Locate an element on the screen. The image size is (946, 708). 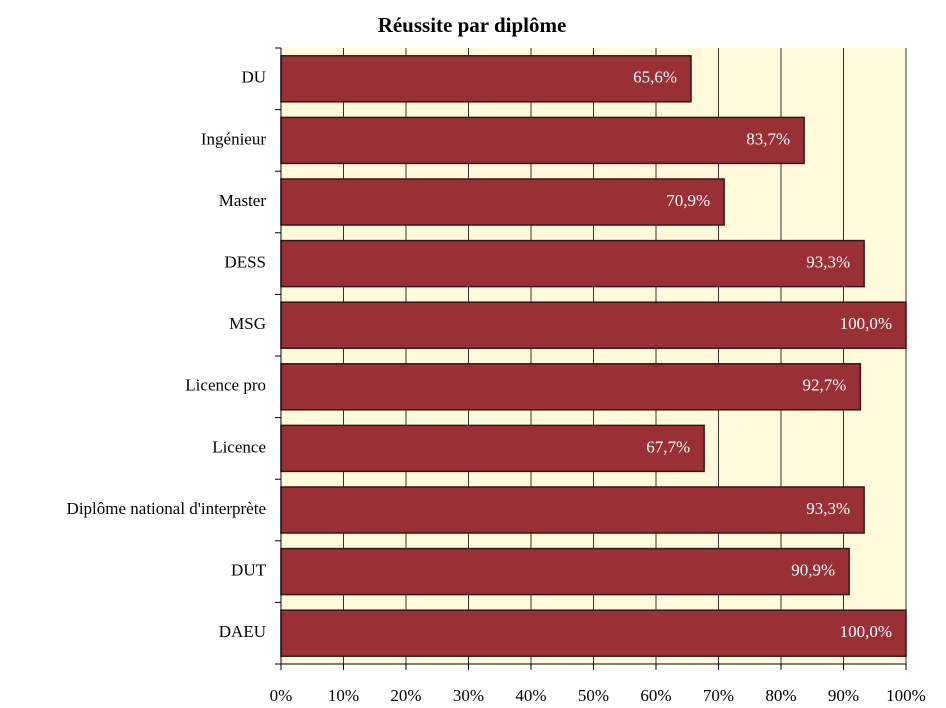
value-label: 92,7% is located at coordinates (824, 385).